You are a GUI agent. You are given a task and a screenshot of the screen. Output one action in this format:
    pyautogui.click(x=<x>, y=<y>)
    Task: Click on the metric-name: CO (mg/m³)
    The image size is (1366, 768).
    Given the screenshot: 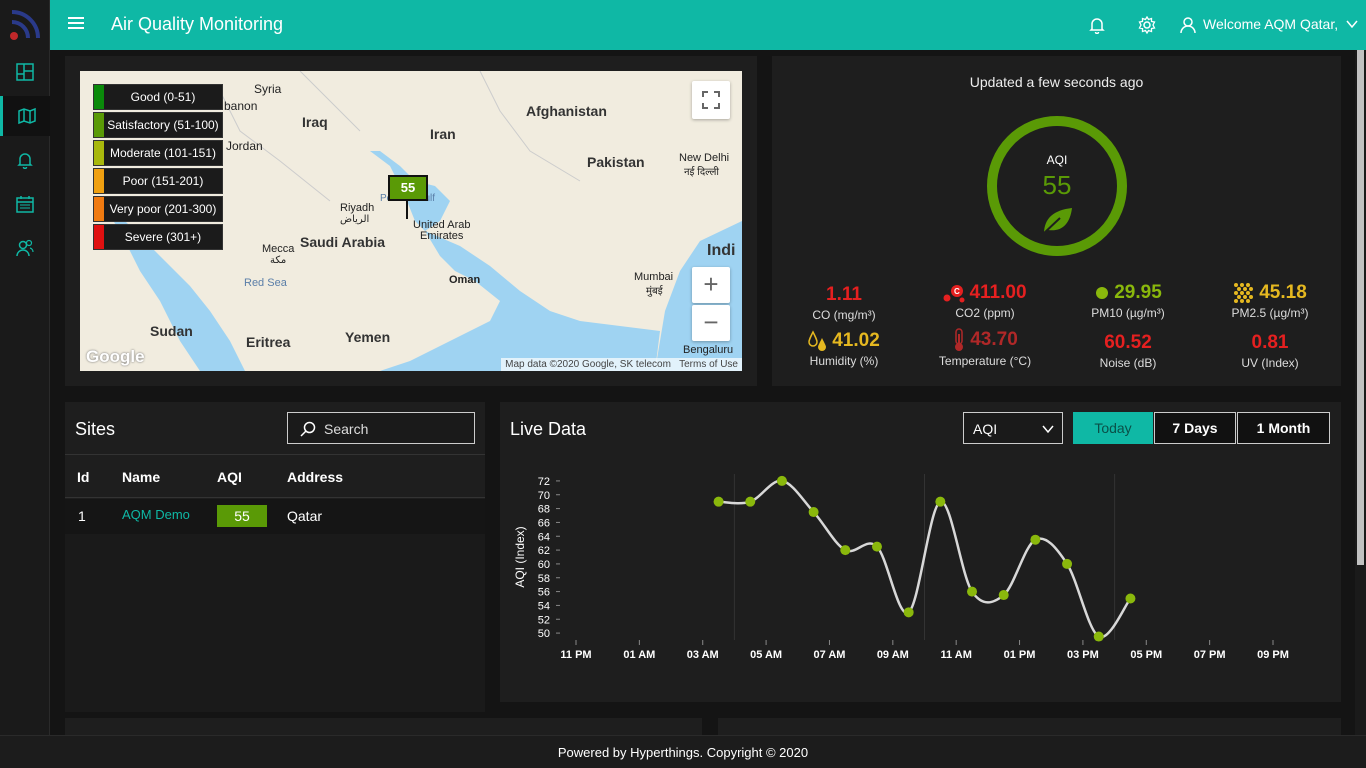 What is the action you would take?
    pyautogui.click(x=844, y=315)
    